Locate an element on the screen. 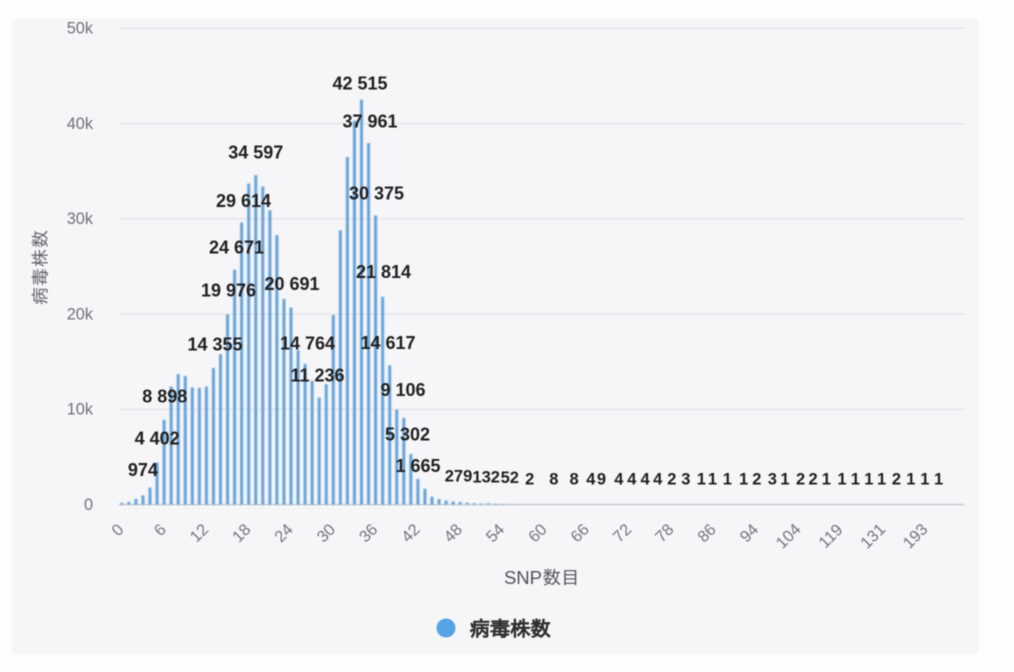 This screenshot has height=672, width=1014. svg-text: 20 691 is located at coordinates (291, 284).